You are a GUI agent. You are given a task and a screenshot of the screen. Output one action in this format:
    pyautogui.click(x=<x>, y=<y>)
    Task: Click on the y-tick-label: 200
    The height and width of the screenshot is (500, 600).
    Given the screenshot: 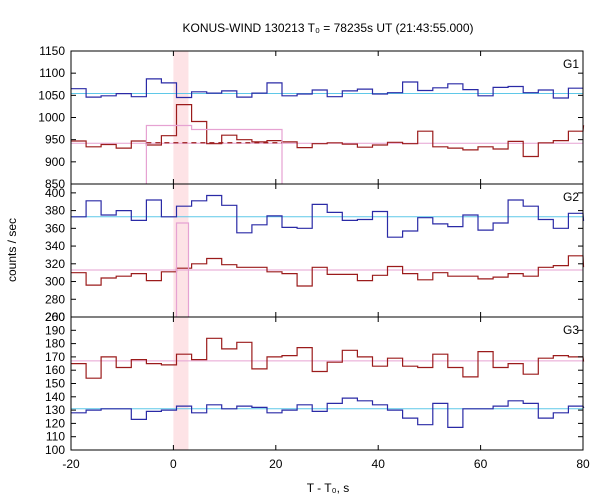 What is the action you would take?
    pyautogui.click(x=55, y=317)
    